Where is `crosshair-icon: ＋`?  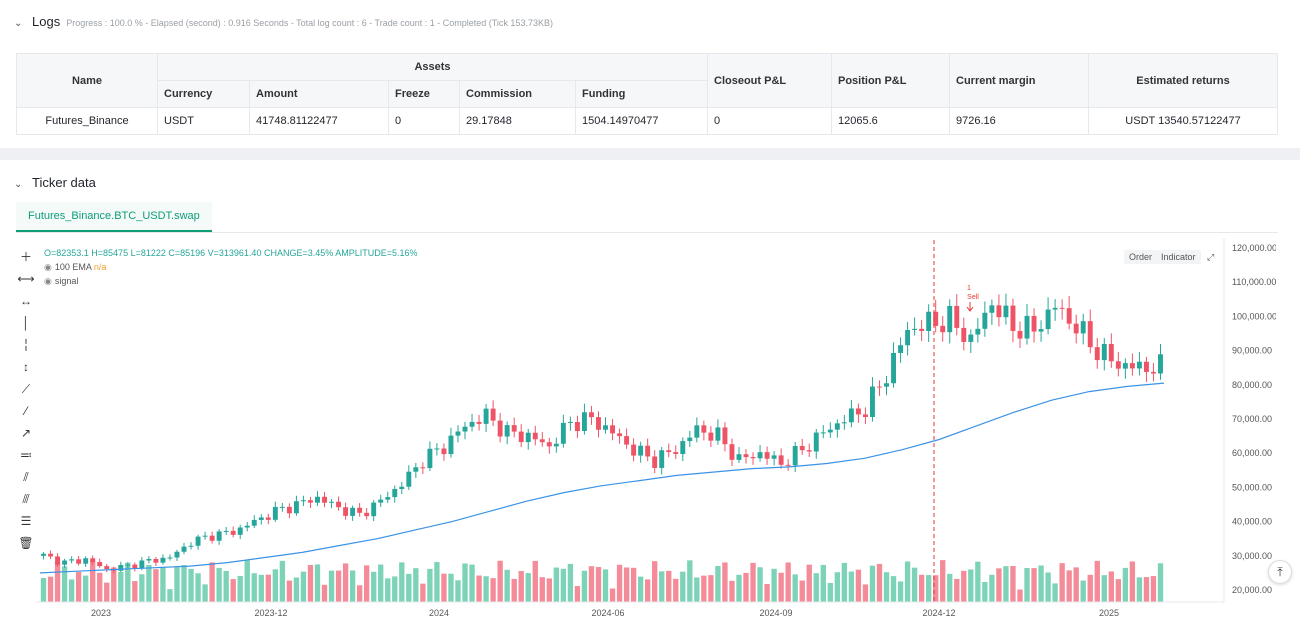
crosshair-icon: ＋ is located at coordinates (25, 257).